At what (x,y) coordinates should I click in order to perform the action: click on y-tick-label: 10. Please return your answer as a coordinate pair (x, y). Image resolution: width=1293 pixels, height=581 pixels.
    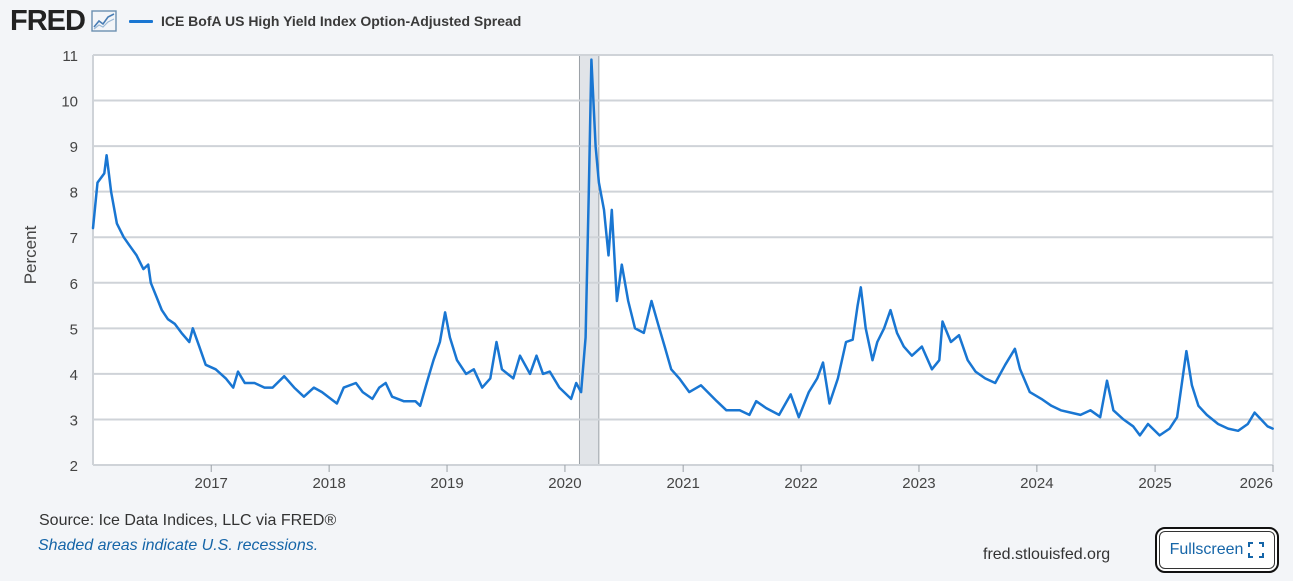
    Looking at the image, I should click on (69, 102).